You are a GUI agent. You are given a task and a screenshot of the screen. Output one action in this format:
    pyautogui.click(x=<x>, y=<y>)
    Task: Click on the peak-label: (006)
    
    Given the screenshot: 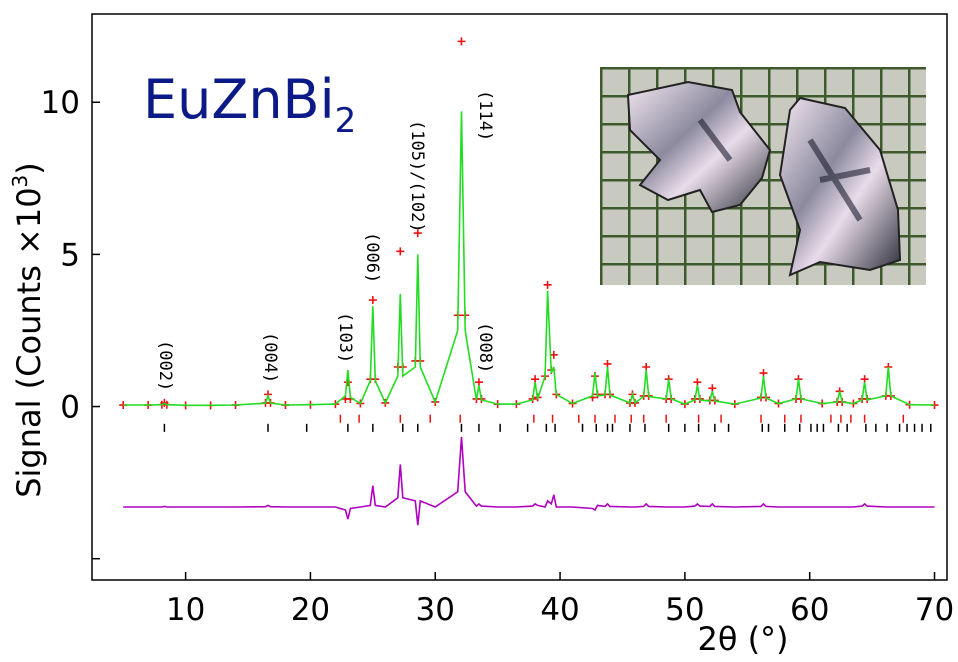 What is the action you would take?
    pyautogui.click(x=372, y=257)
    